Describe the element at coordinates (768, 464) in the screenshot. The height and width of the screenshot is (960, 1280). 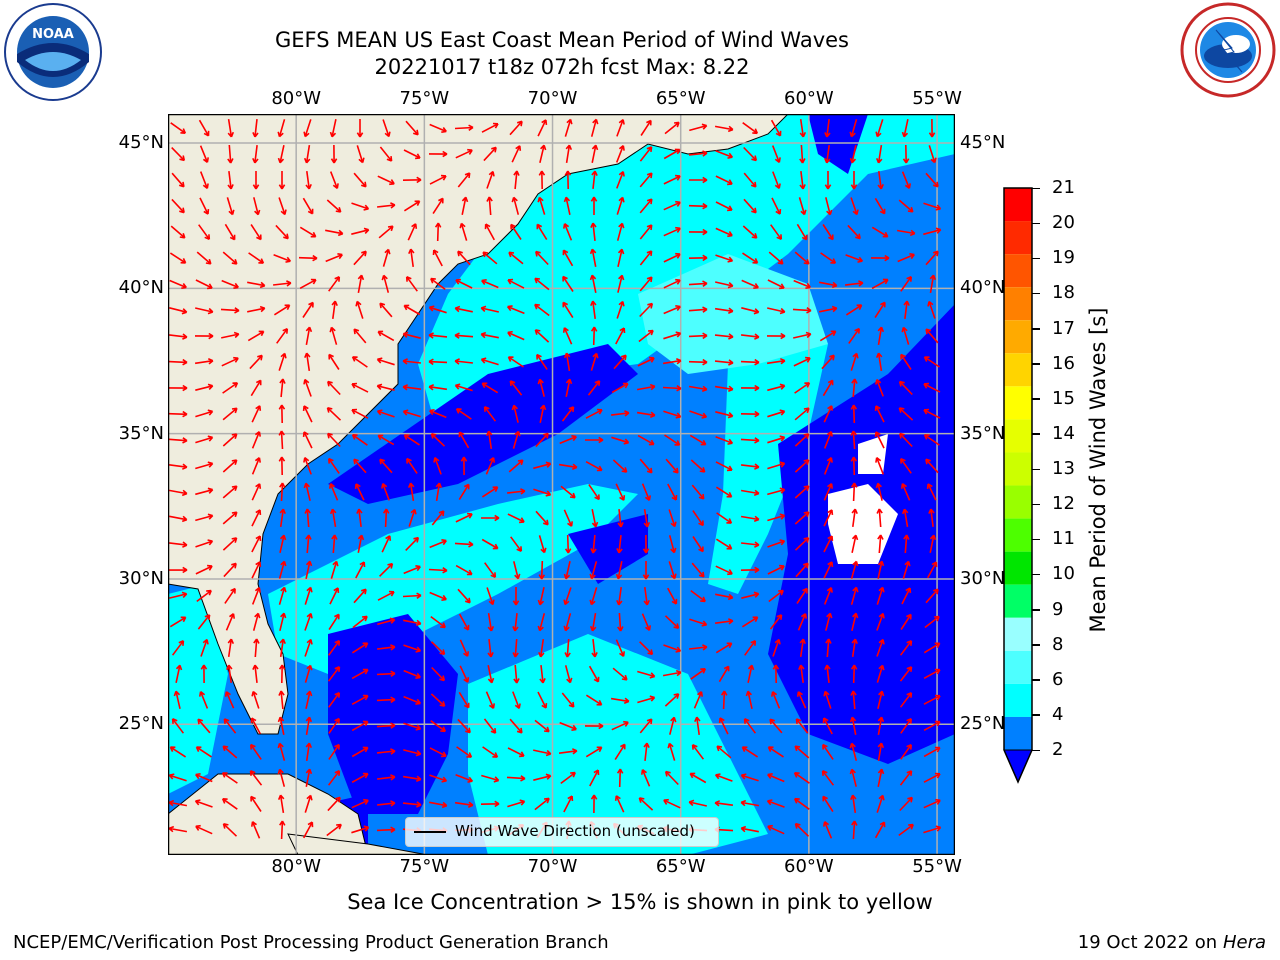
I see `cyan-stripe` at that location.